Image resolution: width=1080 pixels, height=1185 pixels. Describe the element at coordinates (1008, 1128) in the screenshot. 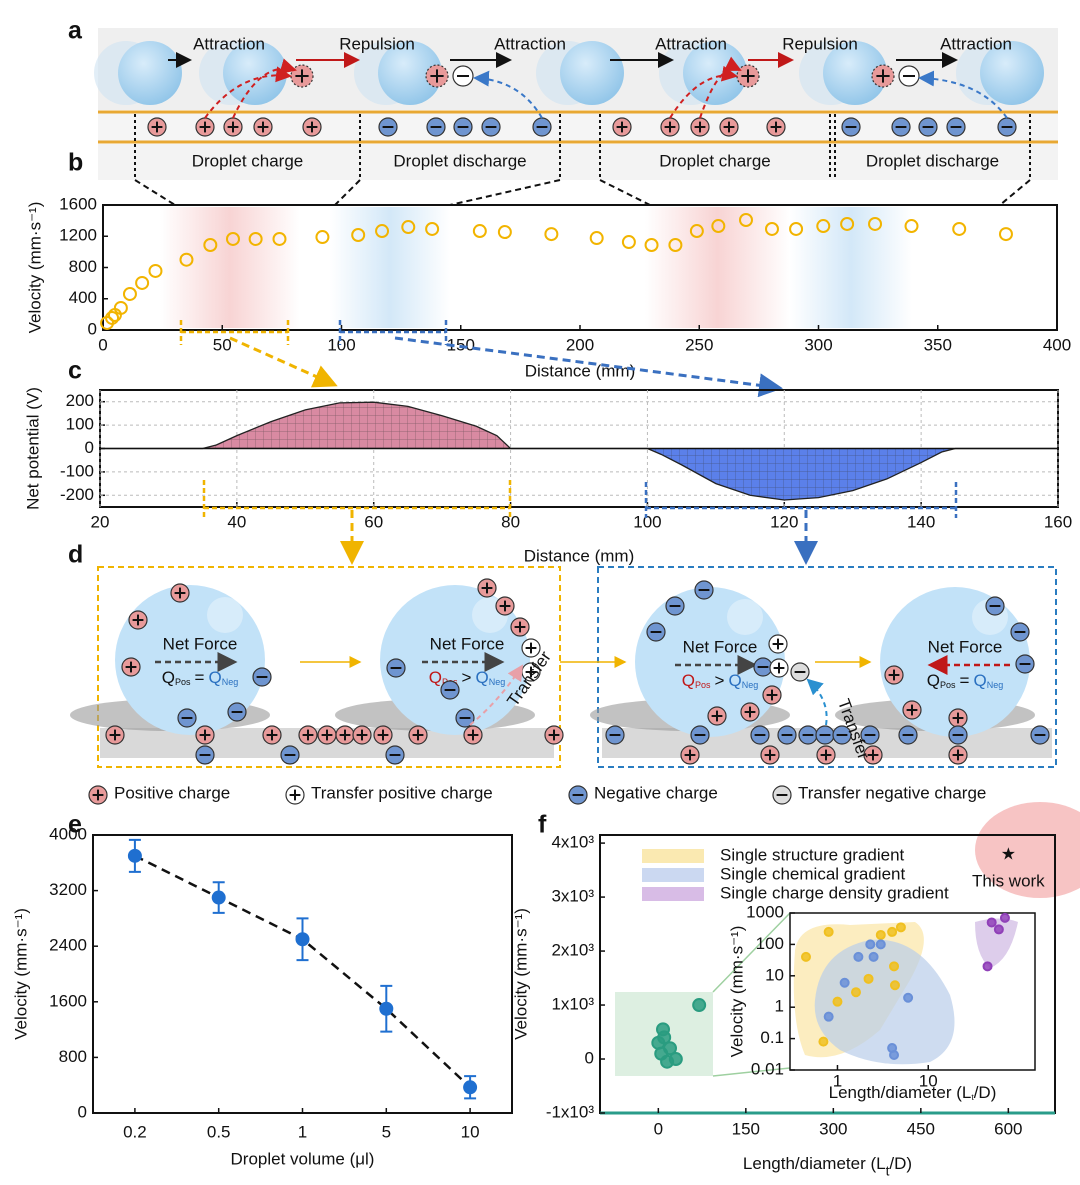

I see `x-tick-label: 600` at that location.